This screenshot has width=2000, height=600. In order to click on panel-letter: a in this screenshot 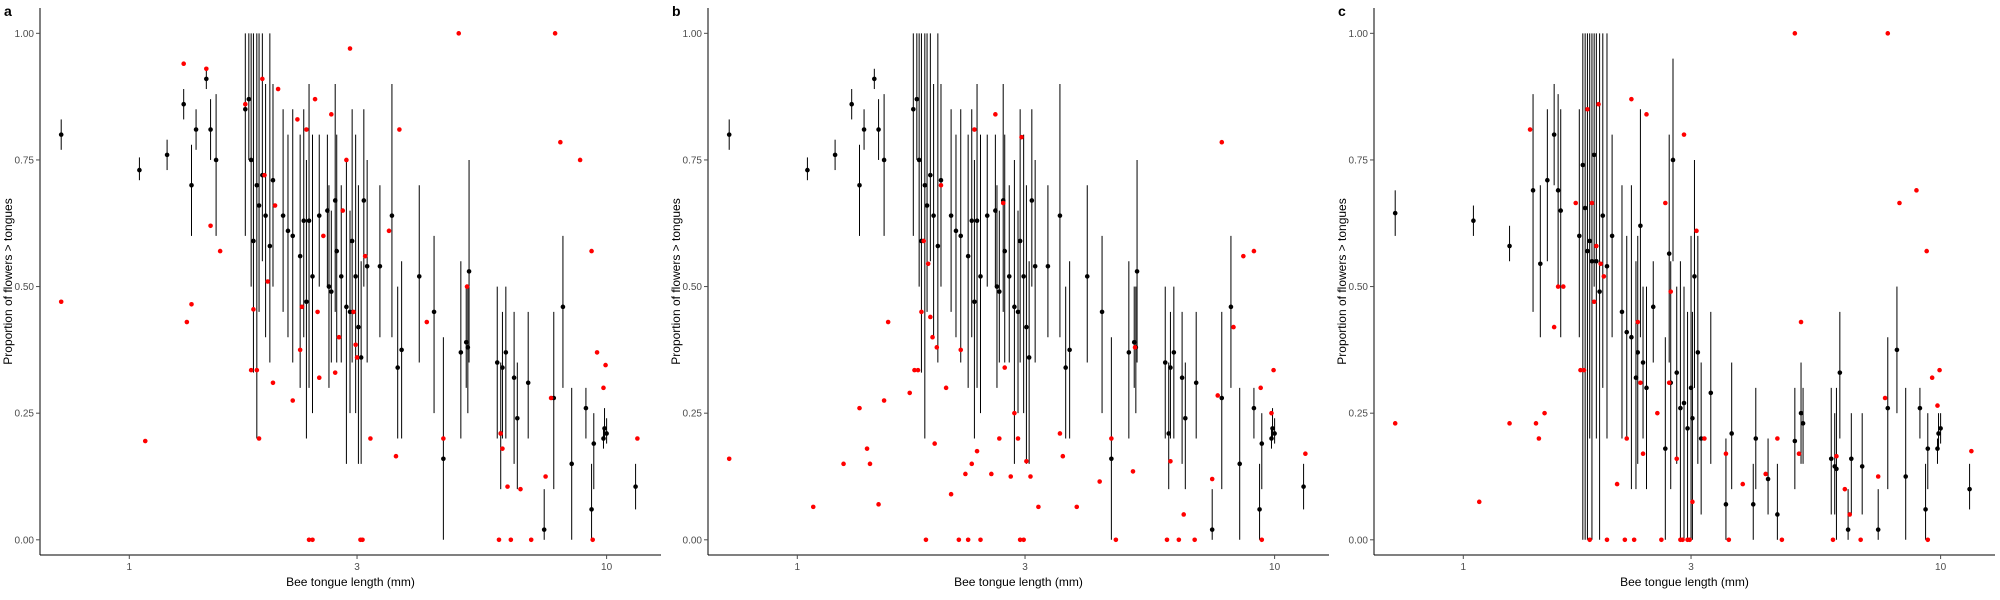, I will do `click(8, 11)`.